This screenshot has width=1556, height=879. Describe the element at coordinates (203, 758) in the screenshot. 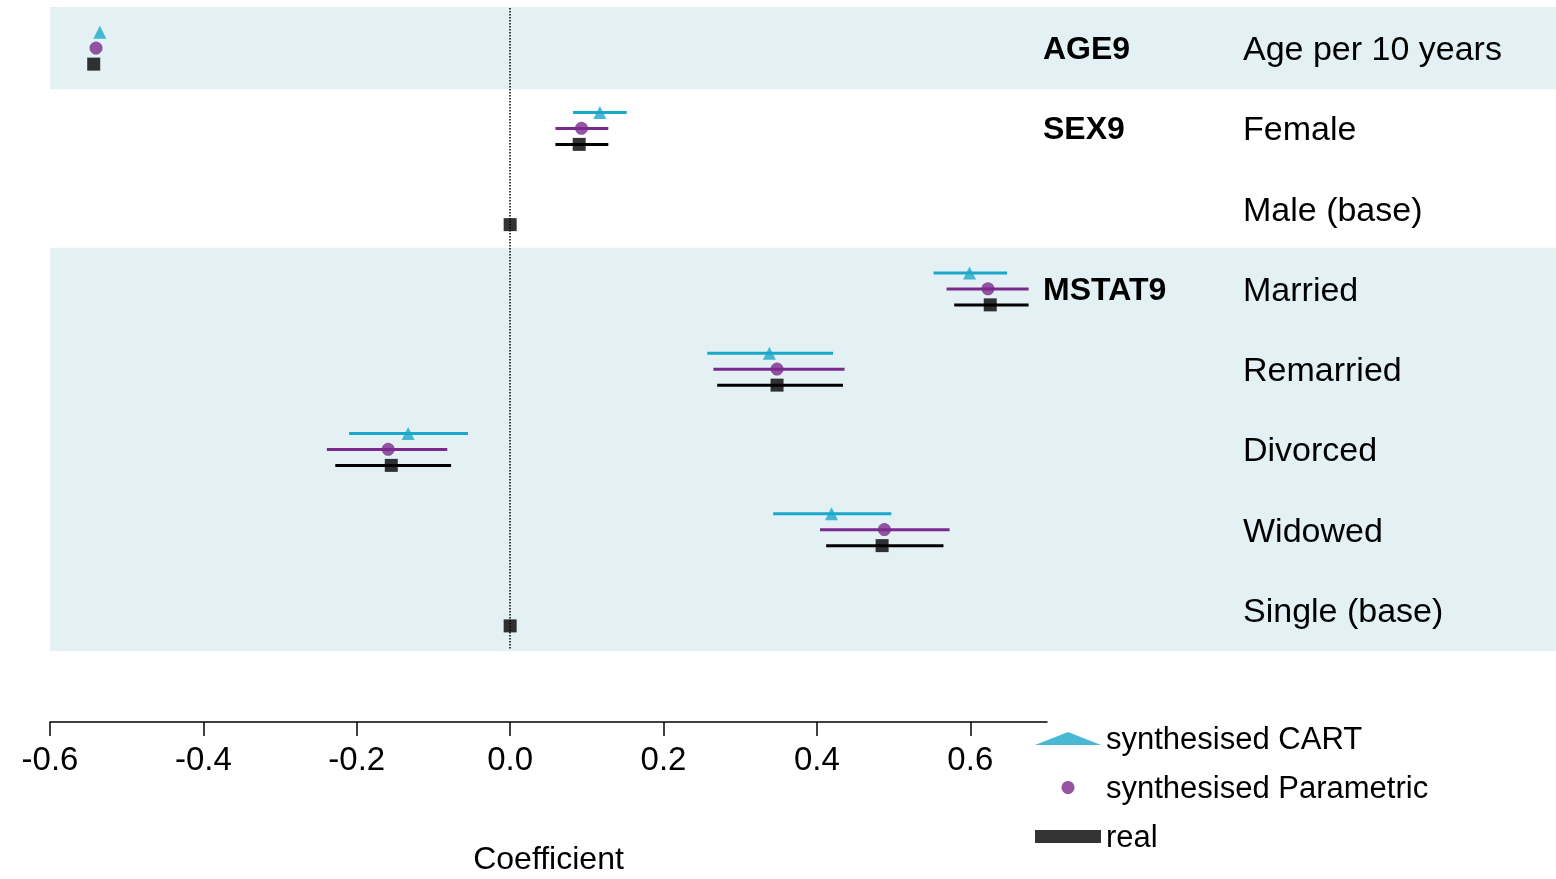

I see `x-tick-label: -0.4` at that location.